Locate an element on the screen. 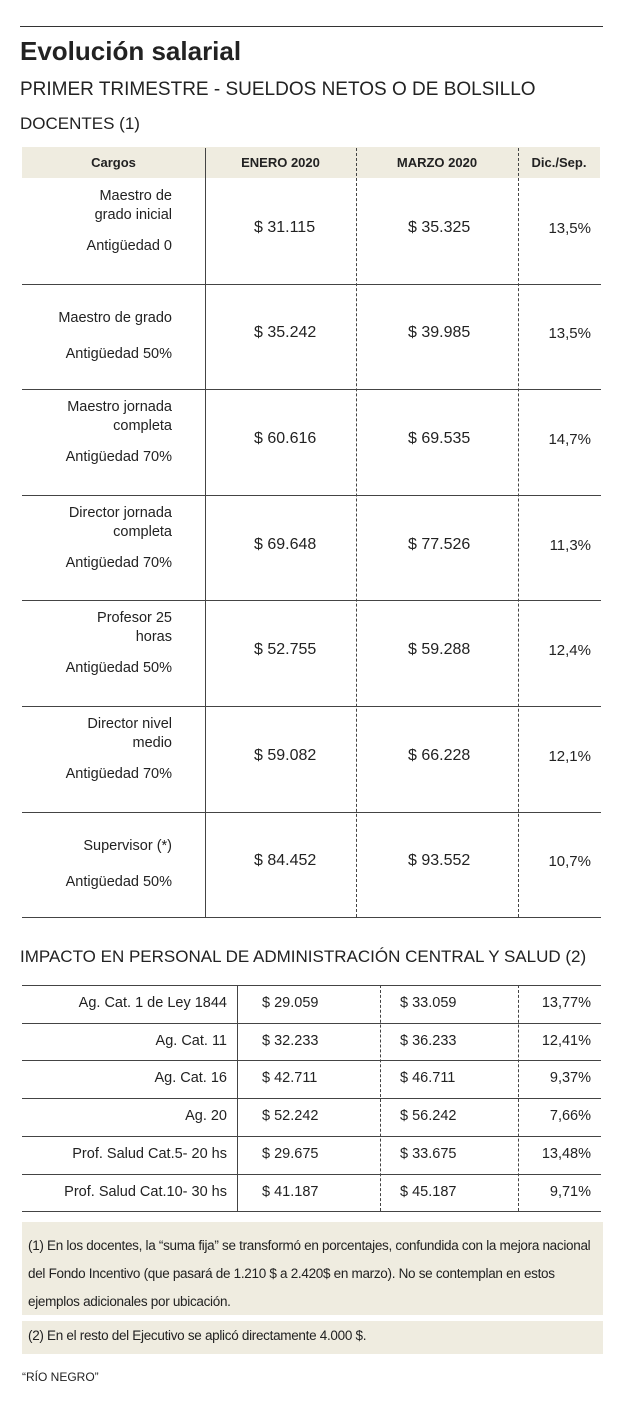 This screenshot has width=620, height=1407. value: $ 29.675 is located at coordinates (290, 1153).